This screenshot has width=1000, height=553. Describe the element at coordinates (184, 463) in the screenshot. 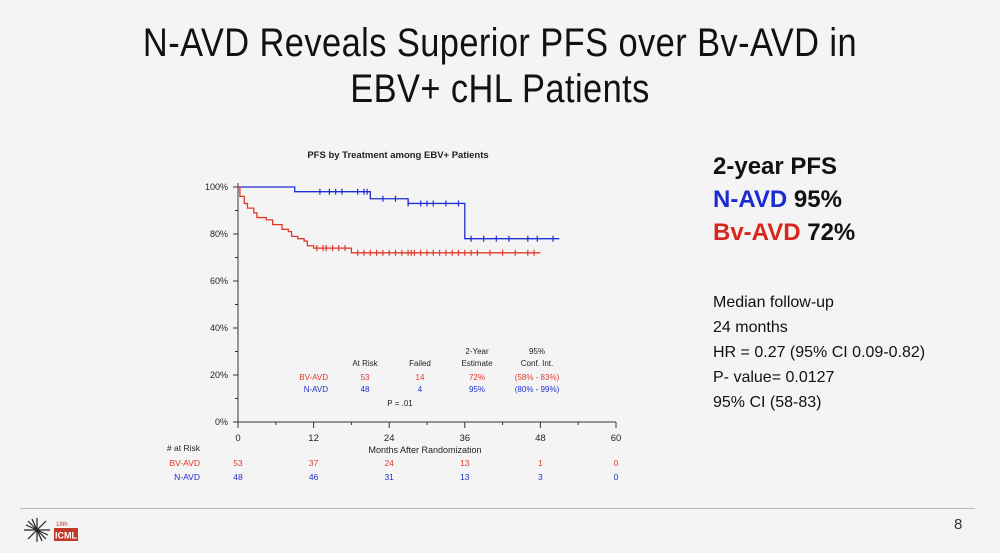

I see `at-risk-row-label: BV-AVD` at that location.